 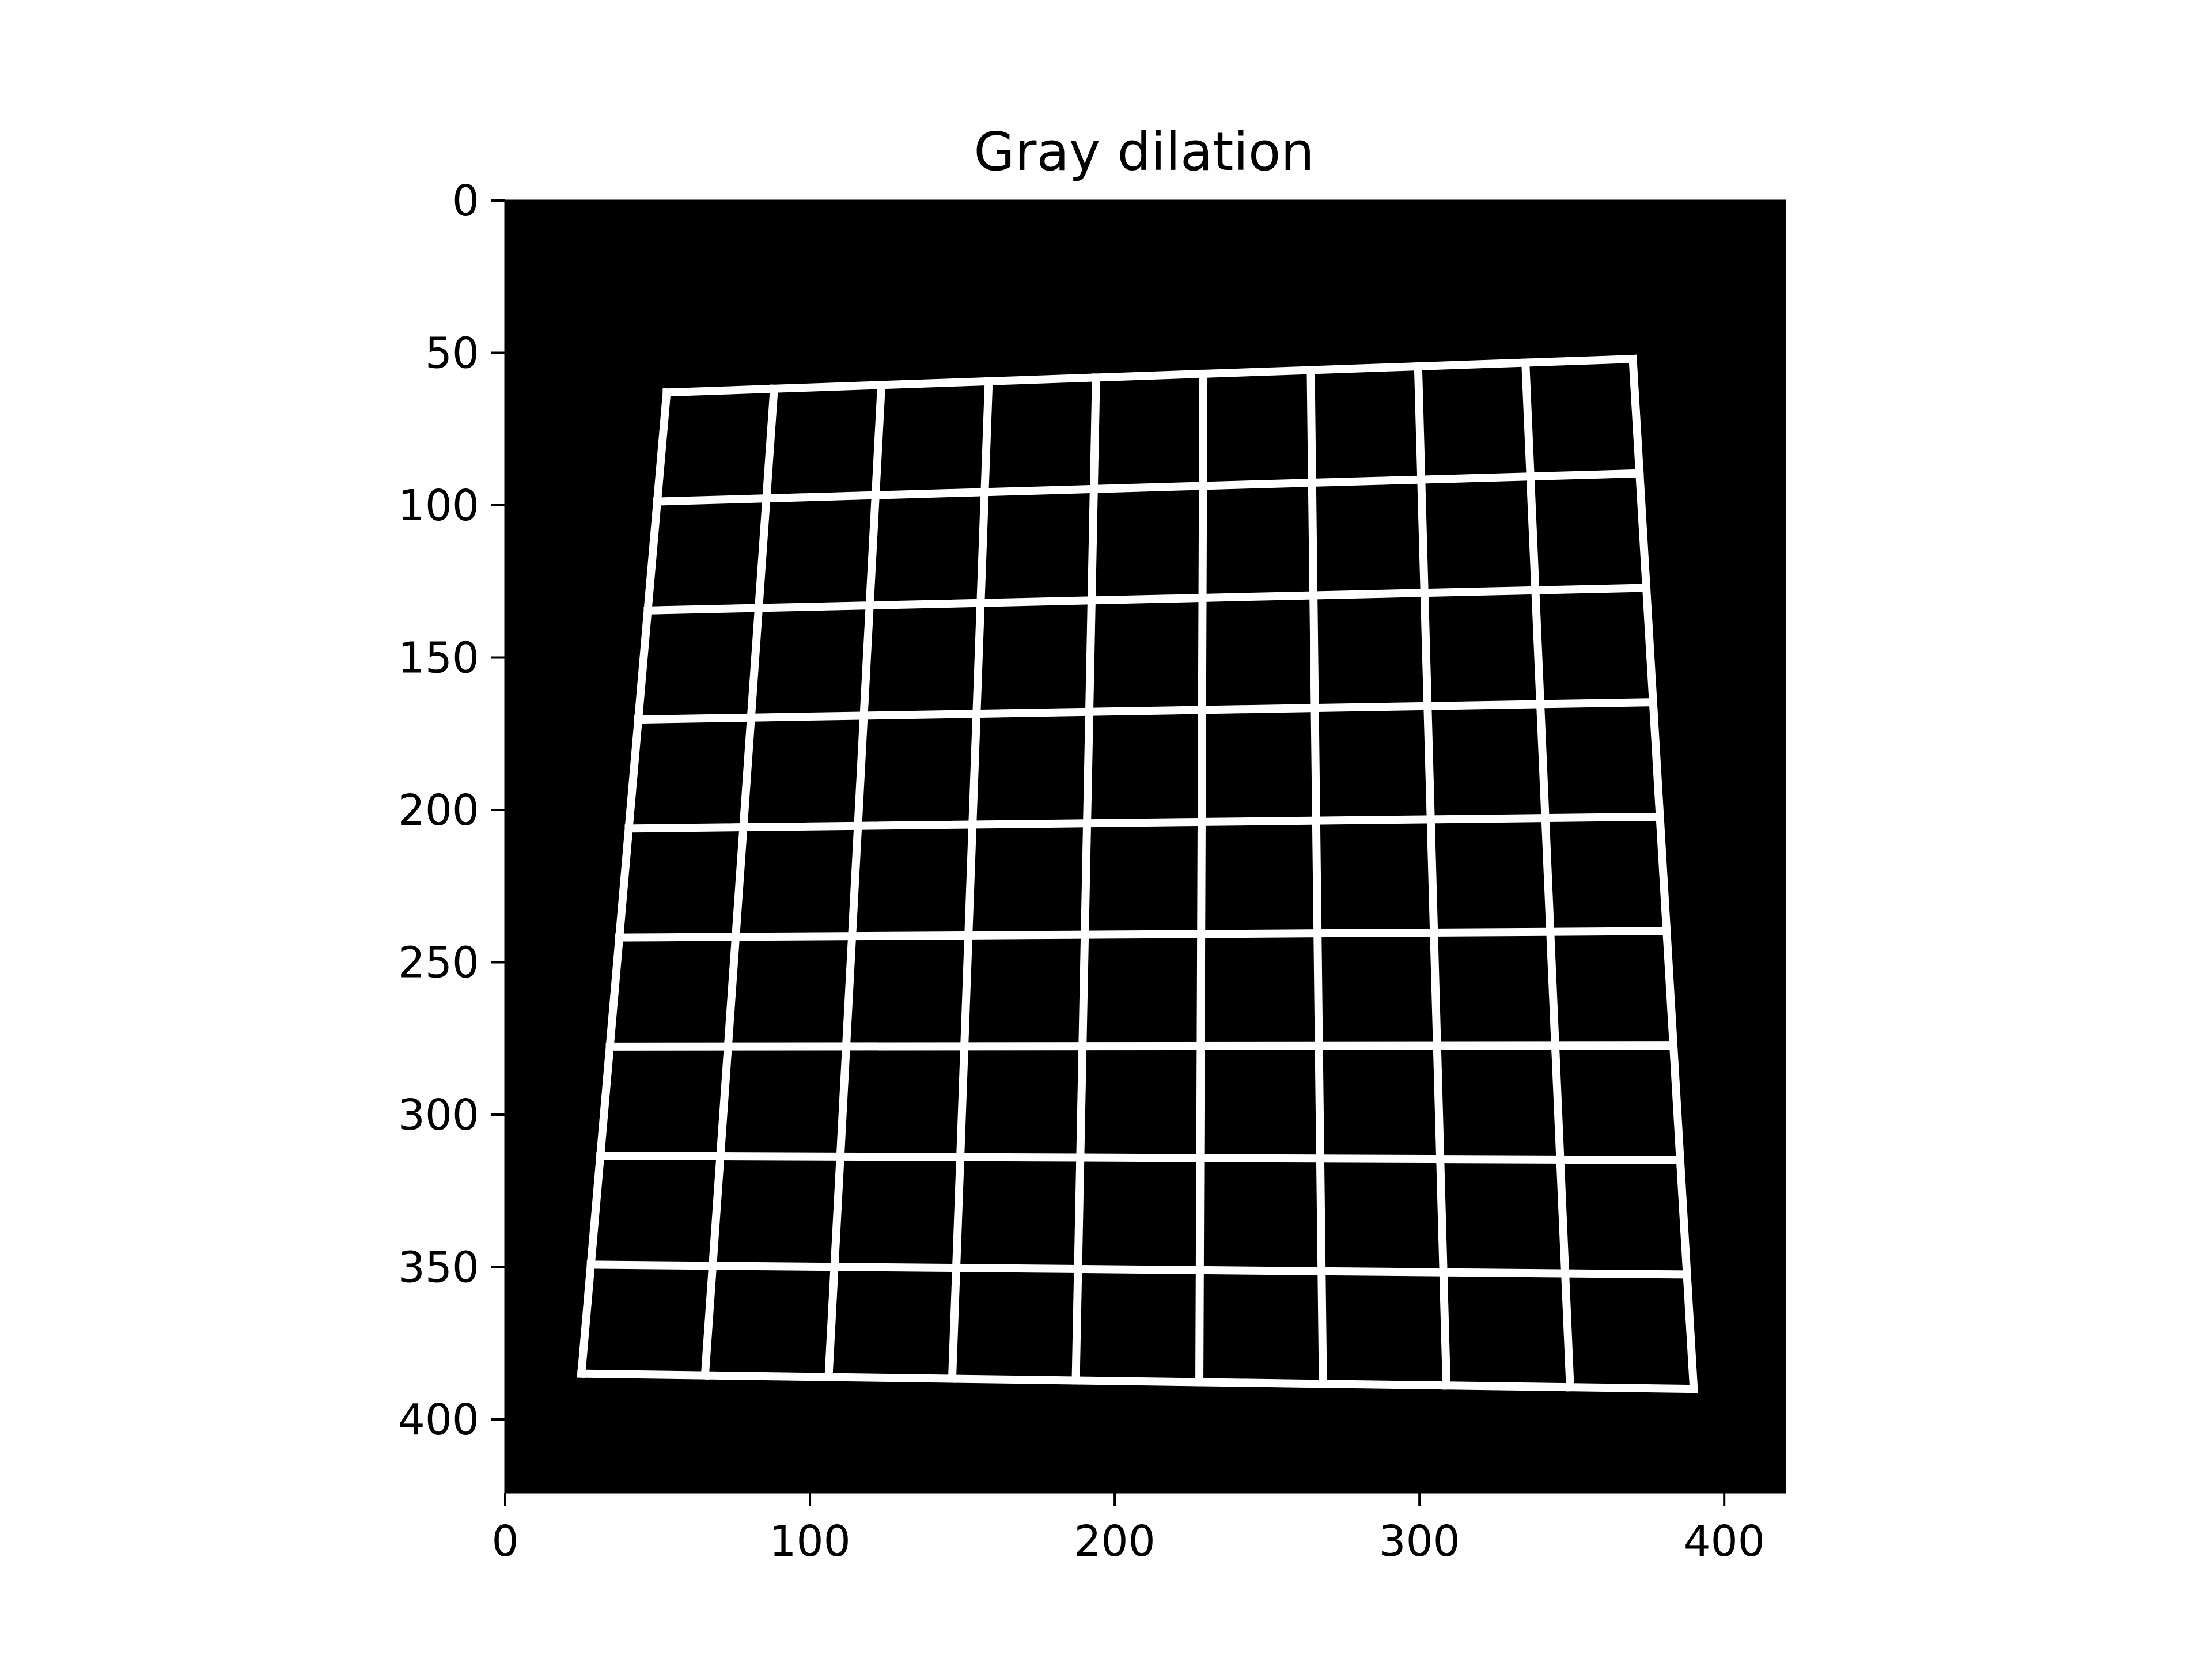 I want to click on y-tick-label: 50, so click(x=452, y=353).